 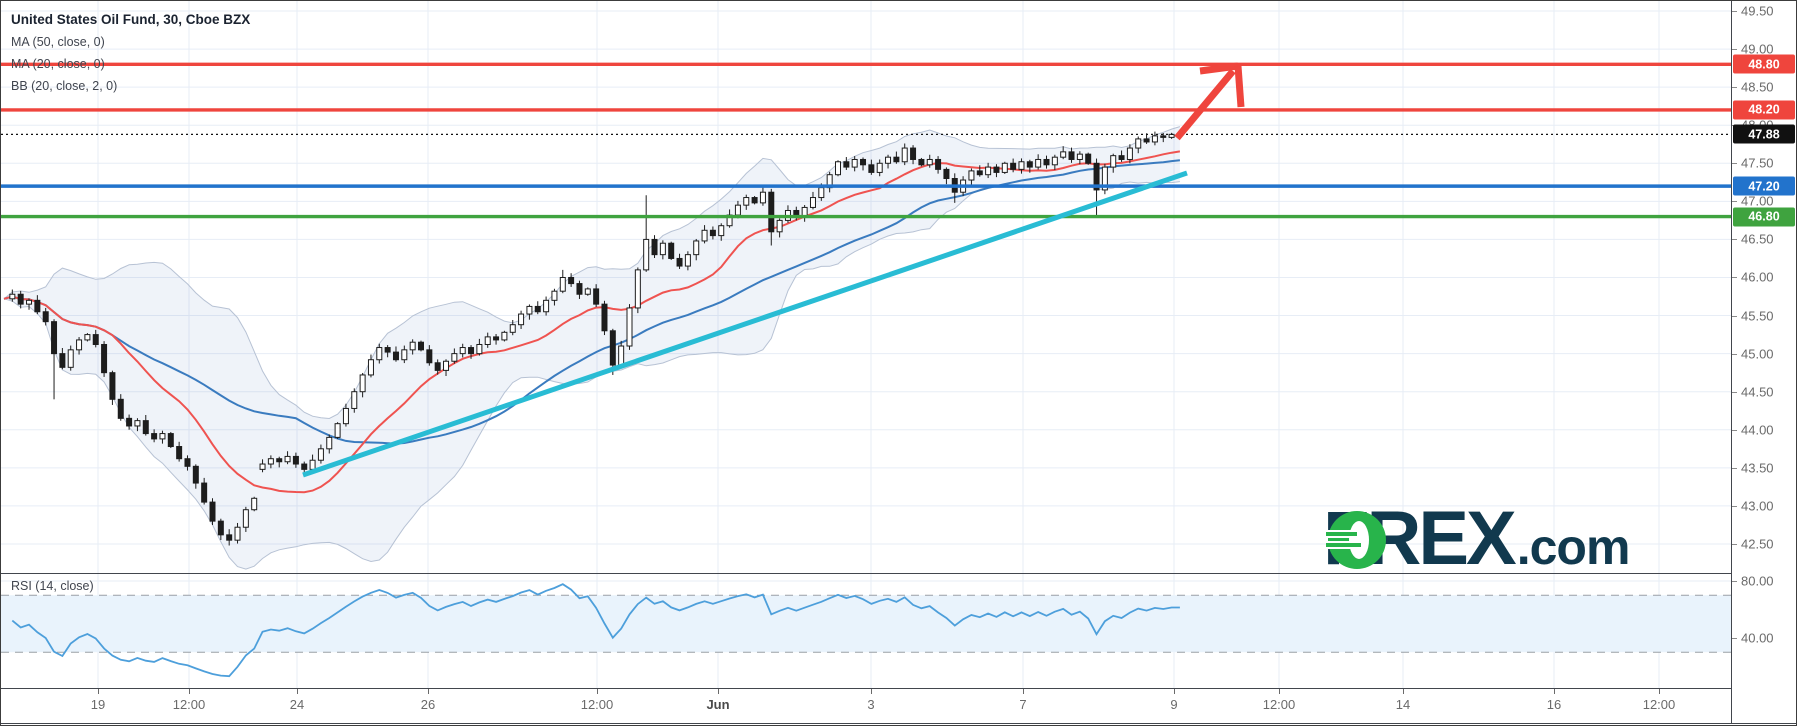 What do you see at coordinates (297, 704) in the screenshot?
I see `time-axis-label: 24` at bounding box center [297, 704].